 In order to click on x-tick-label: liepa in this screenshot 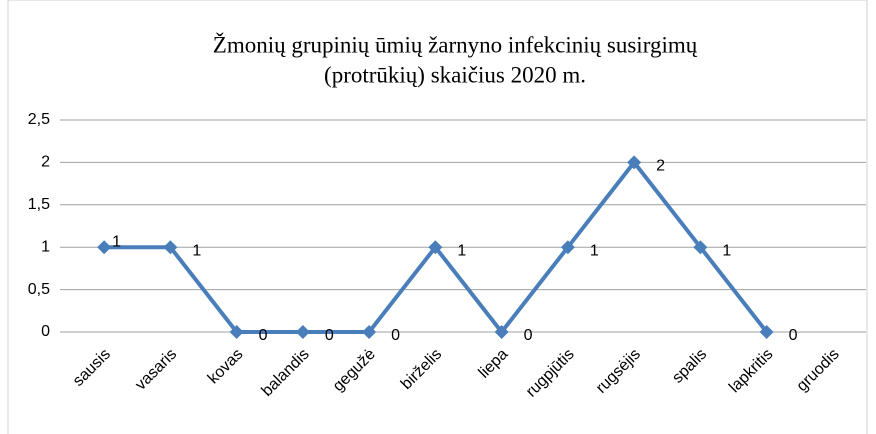, I will do `click(494, 364)`.